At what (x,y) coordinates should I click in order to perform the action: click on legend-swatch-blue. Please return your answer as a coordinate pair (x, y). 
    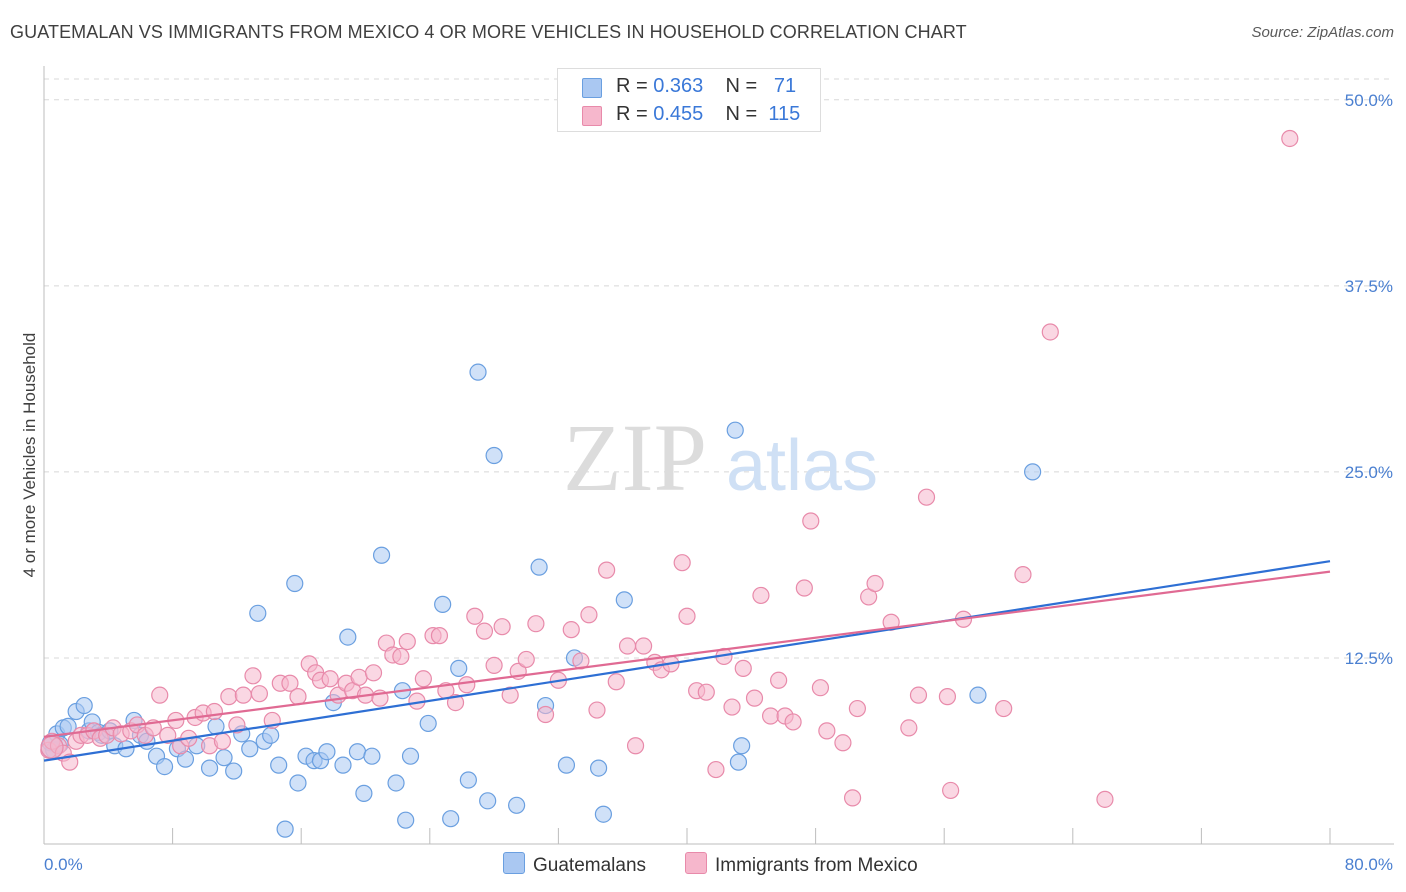
    Looking at the image, I should click on (592, 88).